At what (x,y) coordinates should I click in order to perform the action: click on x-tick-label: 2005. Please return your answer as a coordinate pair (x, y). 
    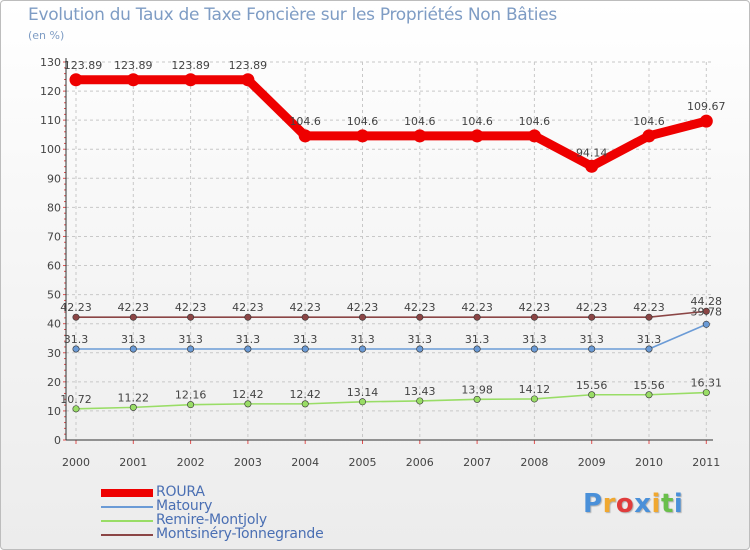
    Looking at the image, I should click on (363, 462).